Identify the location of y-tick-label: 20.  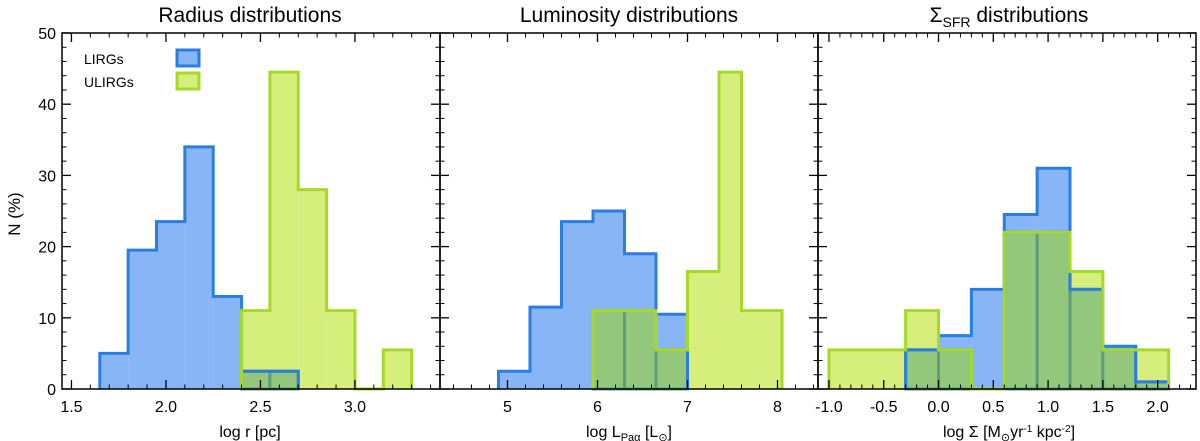
(47, 248).